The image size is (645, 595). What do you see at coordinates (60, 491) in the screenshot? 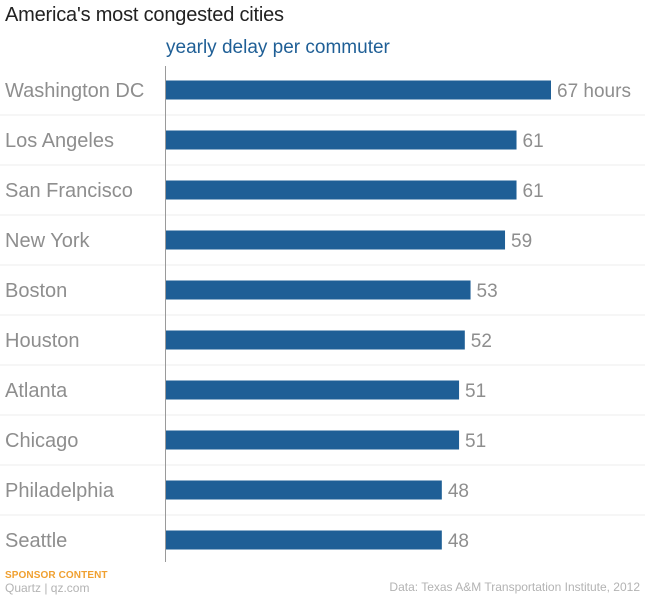
I see `category-label: Philadelphia` at bounding box center [60, 491].